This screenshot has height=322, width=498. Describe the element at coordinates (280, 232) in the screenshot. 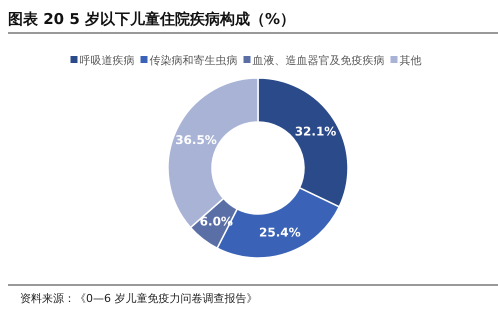

I see `data-label: 25.4%` at that location.